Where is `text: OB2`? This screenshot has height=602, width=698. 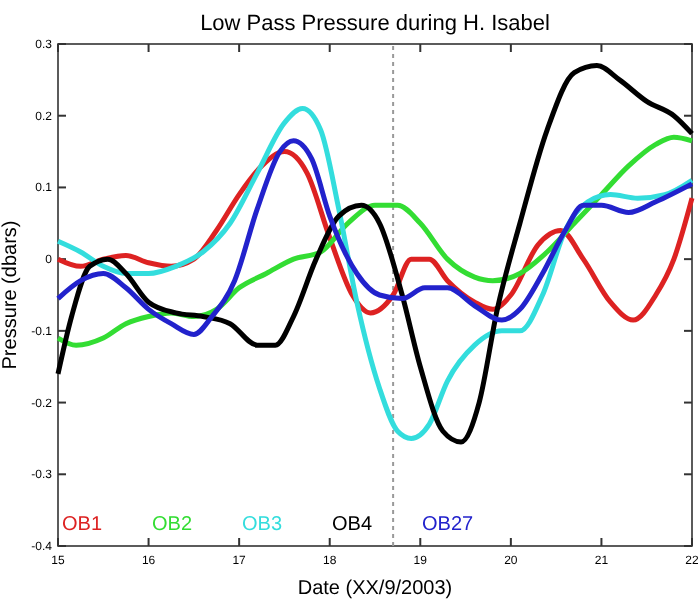
text: OB2 is located at coordinates (172, 525).